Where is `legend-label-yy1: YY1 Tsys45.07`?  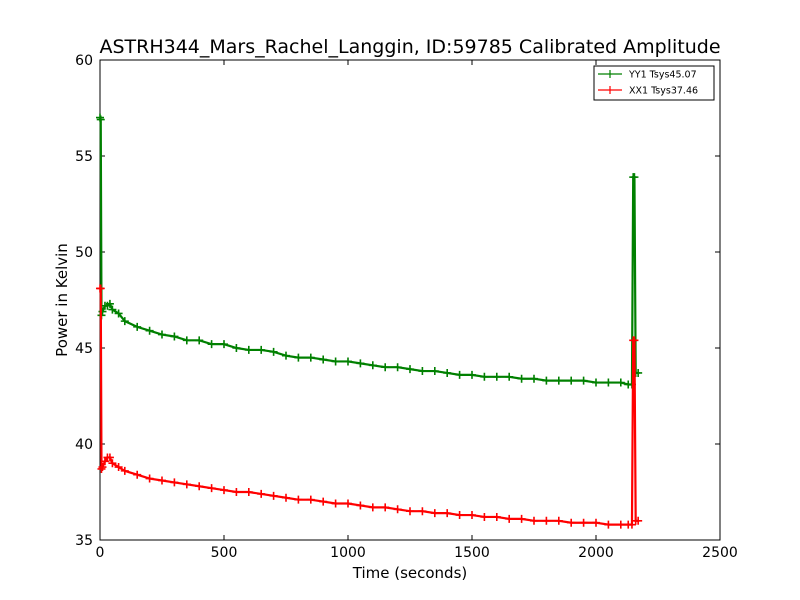 legend-label-yy1: YY1 Tsys45.07 is located at coordinates (662, 75).